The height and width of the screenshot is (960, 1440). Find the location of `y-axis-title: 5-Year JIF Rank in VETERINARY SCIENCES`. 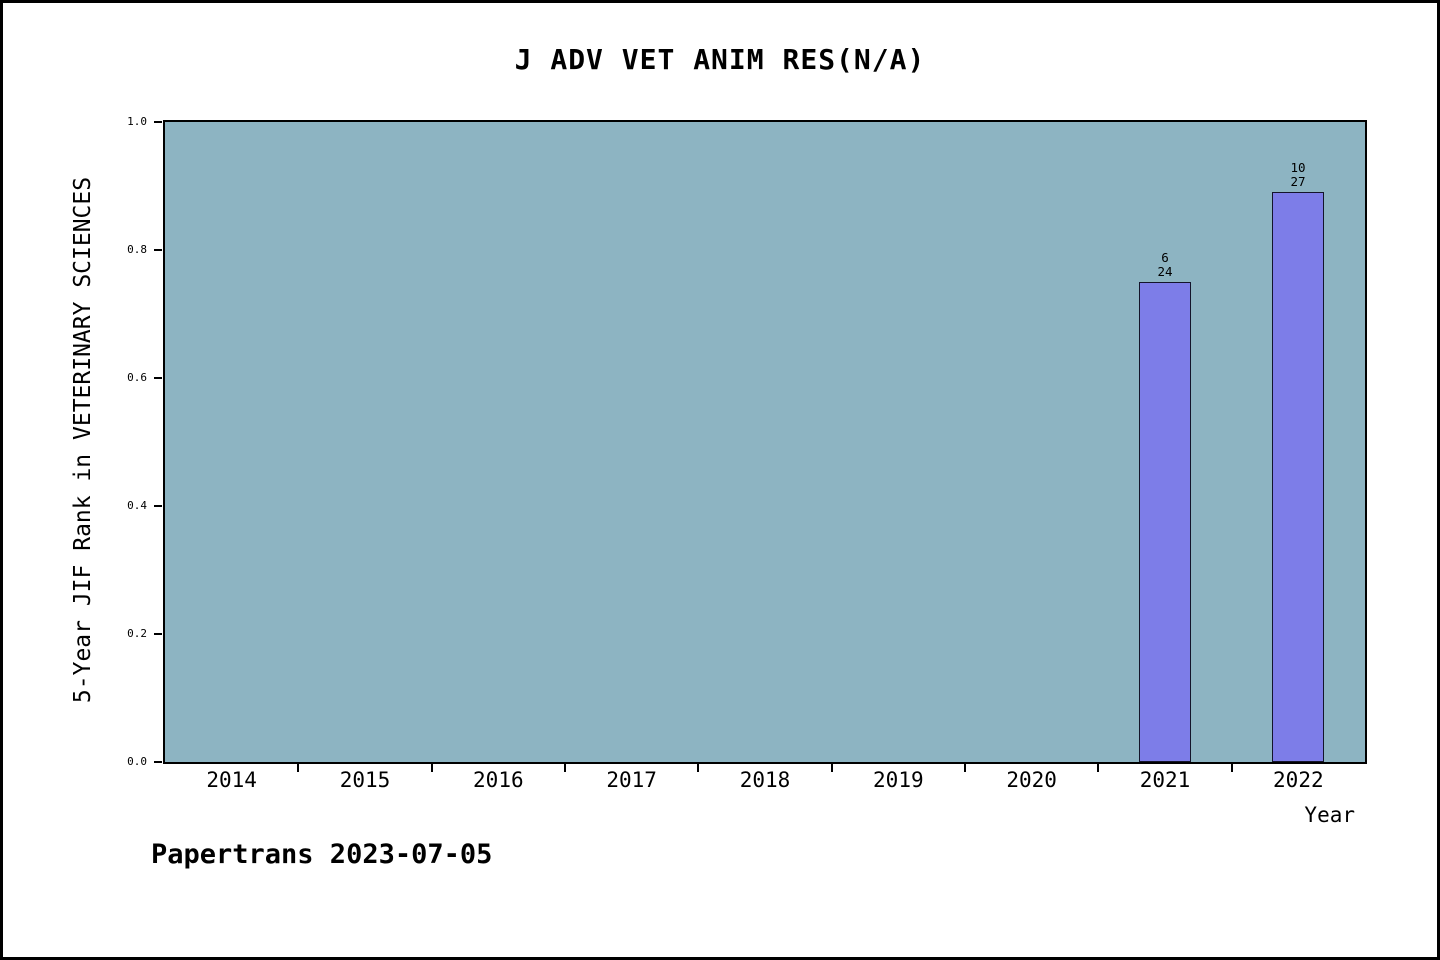

y-axis-title: 5-Year JIF Rank in VETERINARY SCIENCES is located at coordinates (83, 440).